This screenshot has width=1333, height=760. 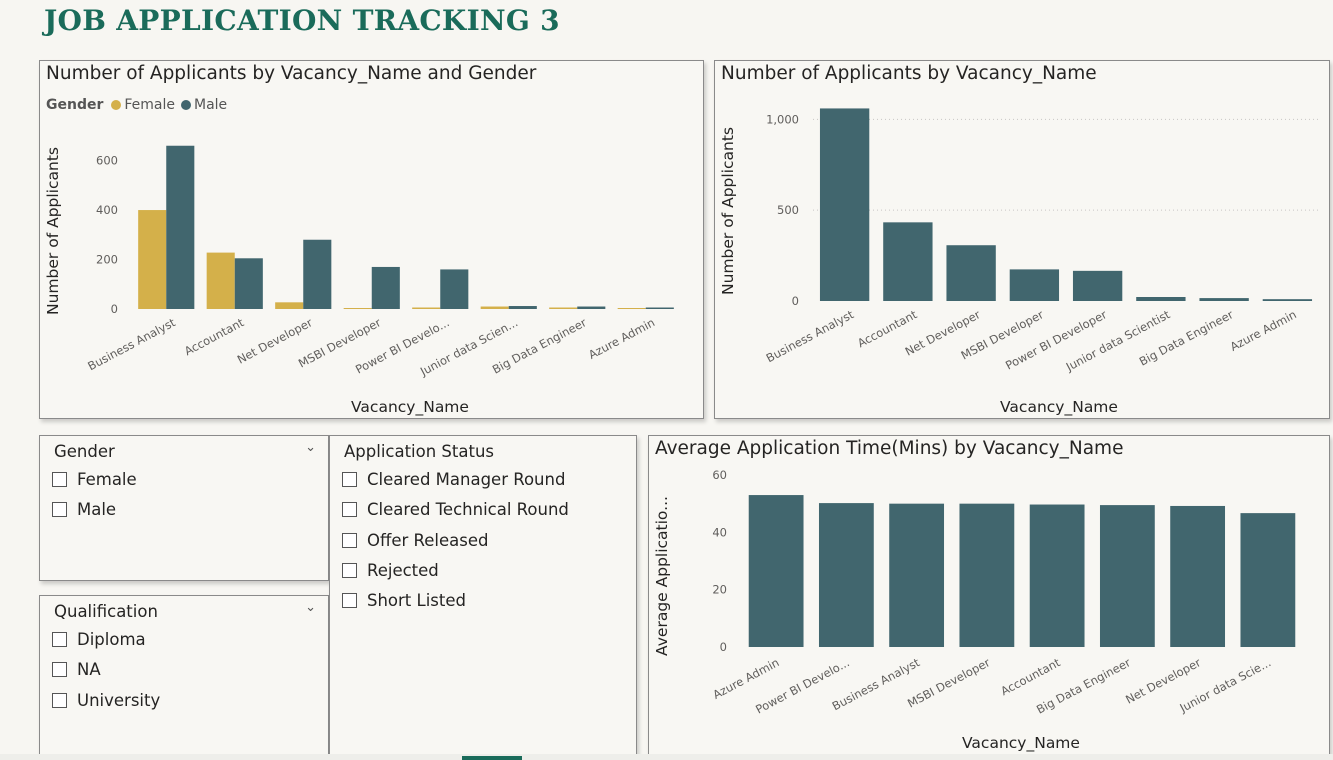 I want to click on option-label: Short Listed, so click(x=416, y=600).